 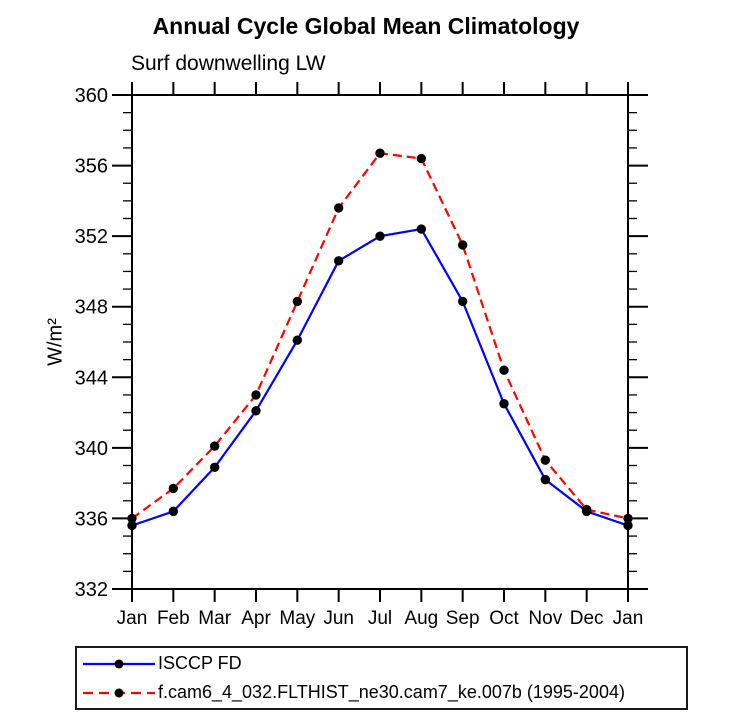 I want to click on legend-label-isccp: ISCCP FD, so click(x=200, y=663).